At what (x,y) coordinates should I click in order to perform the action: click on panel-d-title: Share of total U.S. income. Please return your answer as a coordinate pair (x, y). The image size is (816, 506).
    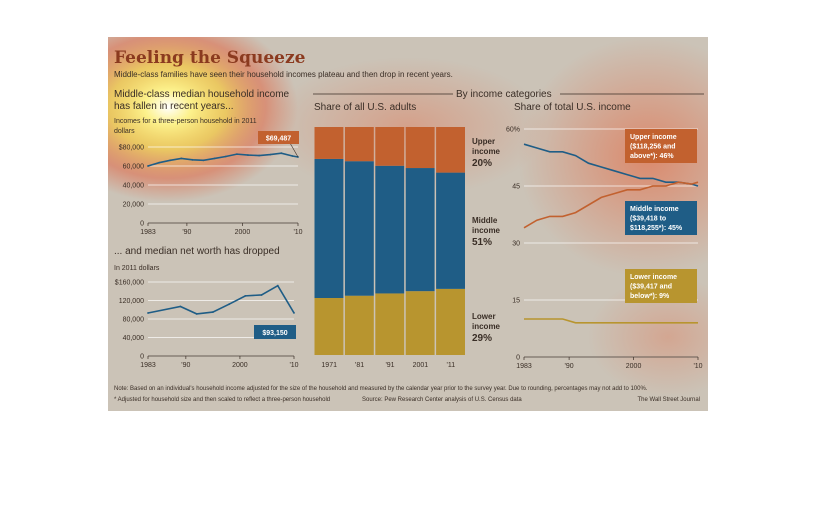
    Looking at the image, I should click on (572, 107).